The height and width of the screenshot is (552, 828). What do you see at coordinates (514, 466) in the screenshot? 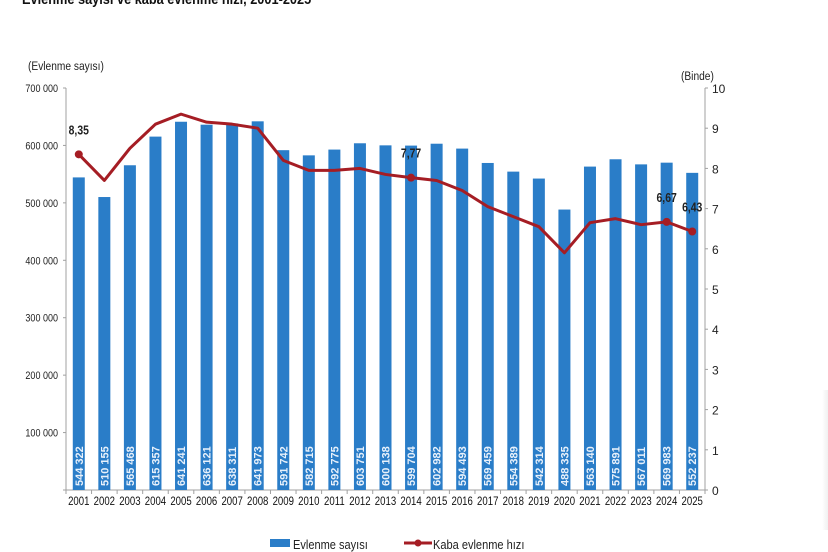
I see `bar-value-label: 554 389` at bounding box center [514, 466].